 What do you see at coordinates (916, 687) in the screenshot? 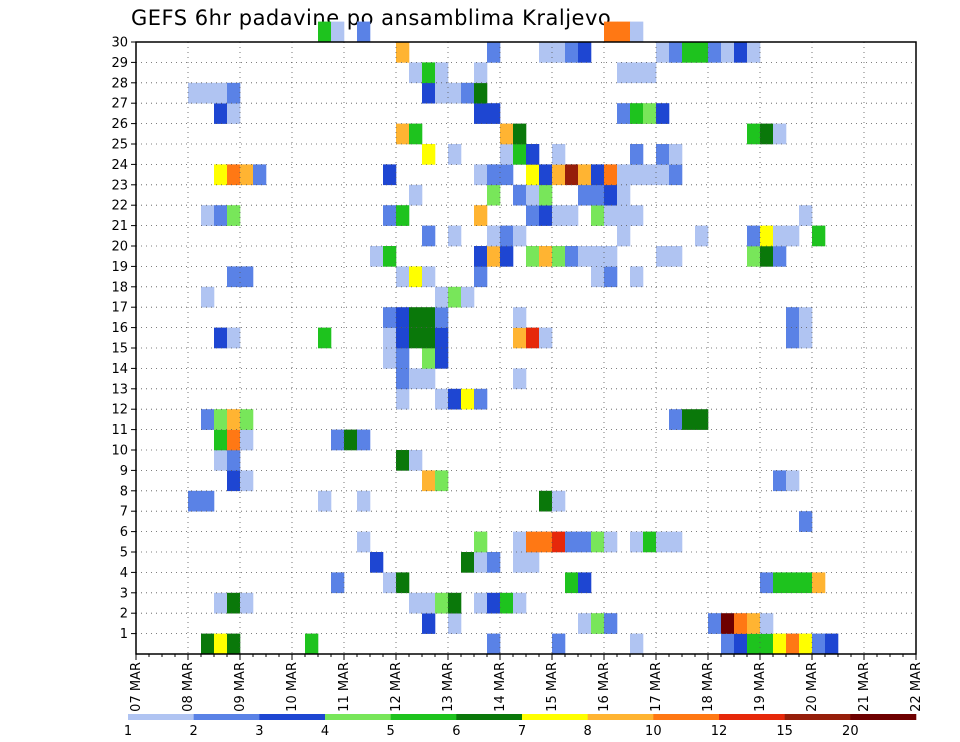
I see `x-tick-label: 22 MAR` at bounding box center [916, 687].